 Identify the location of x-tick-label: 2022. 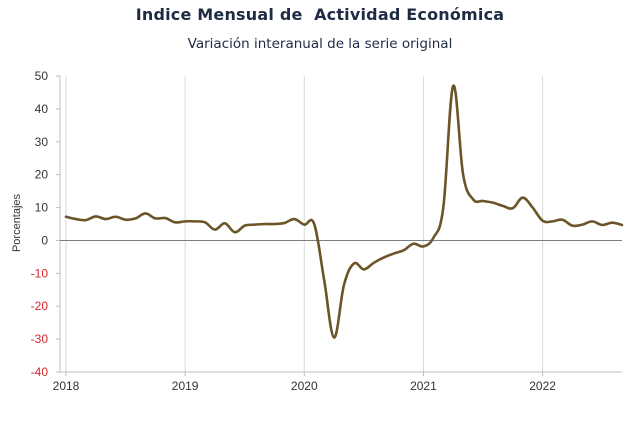
(542, 386).